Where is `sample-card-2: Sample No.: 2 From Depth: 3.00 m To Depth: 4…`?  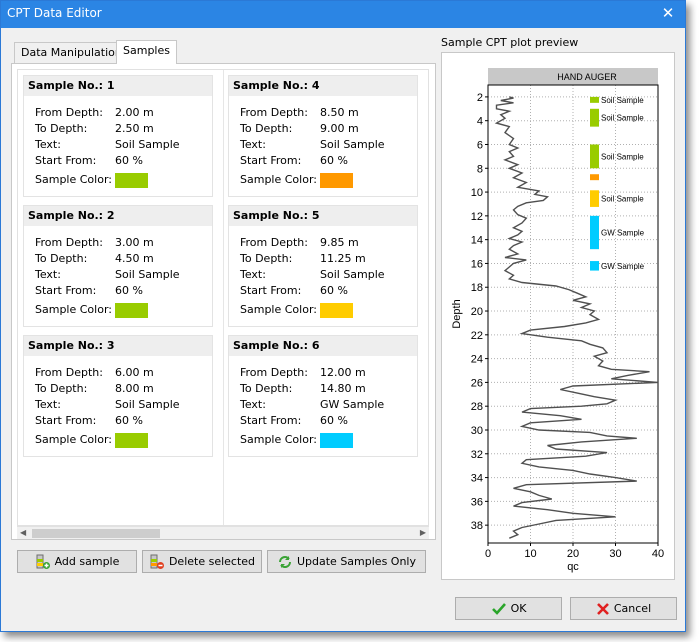 sample-card-2: Sample No.: 2 From Depth: 3.00 m To Depth: 4… is located at coordinates (118, 266).